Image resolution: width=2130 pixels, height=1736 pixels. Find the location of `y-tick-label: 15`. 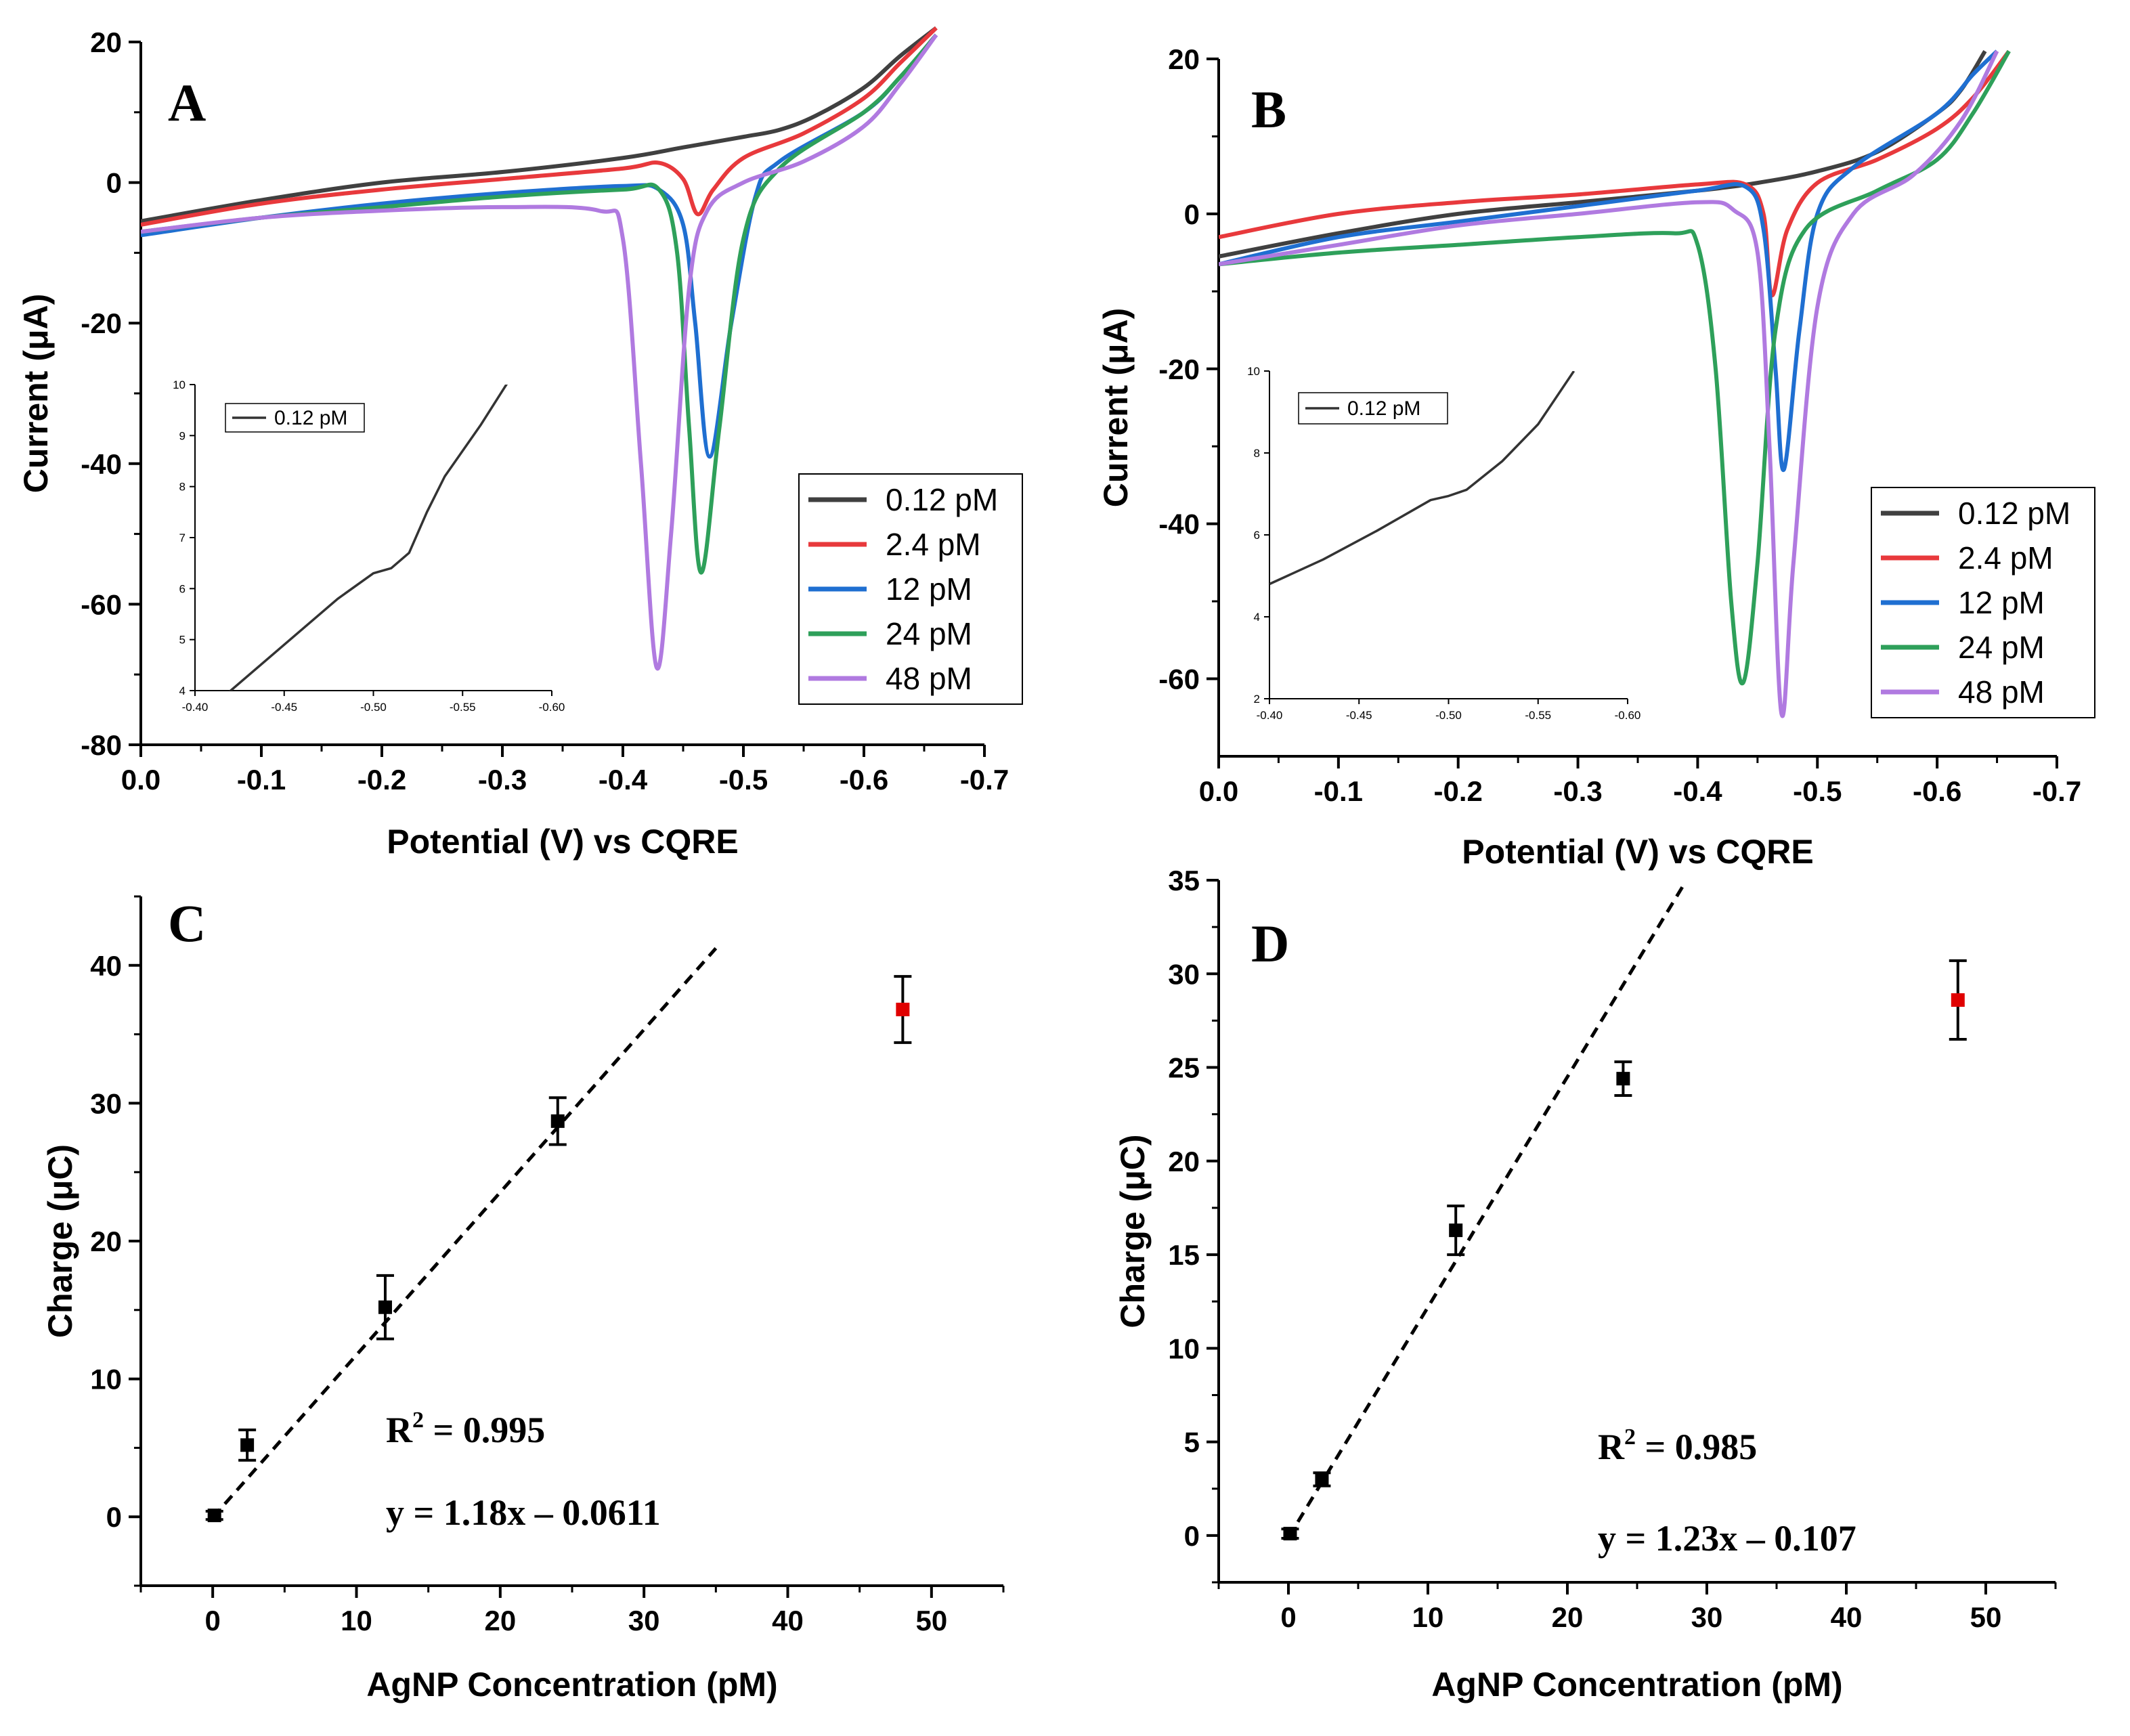

y-tick-label: 15 is located at coordinates (1184, 1255).